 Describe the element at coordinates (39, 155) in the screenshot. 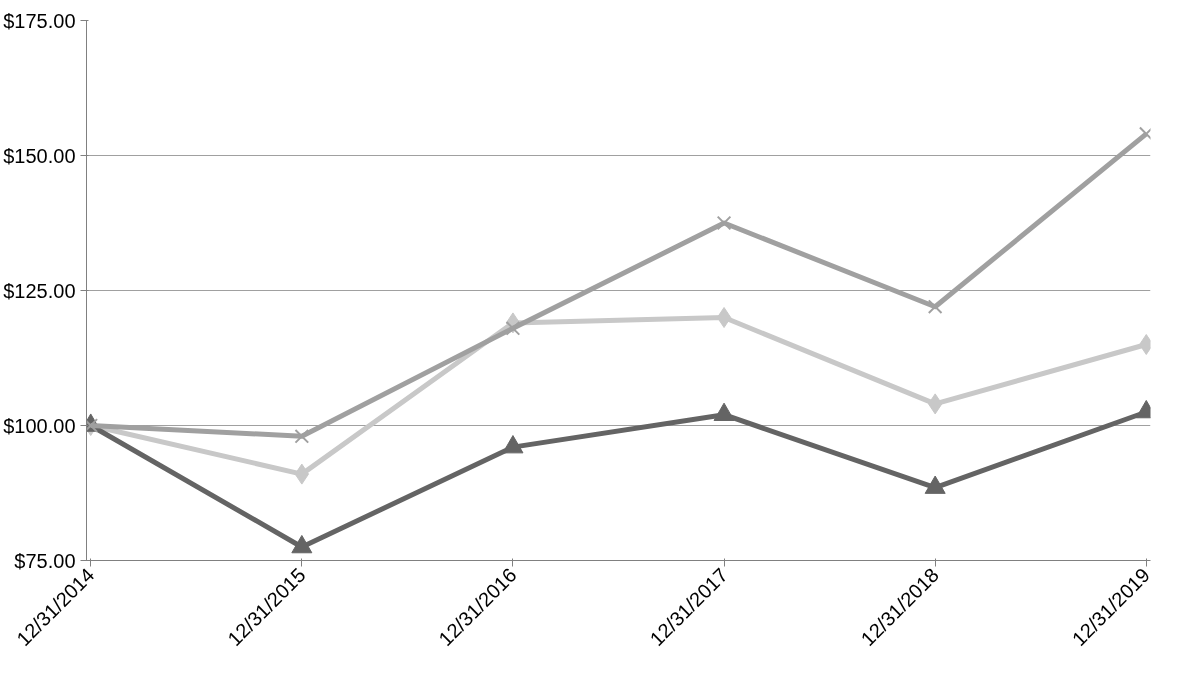

I see `y-tick-label: $150.00` at that location.